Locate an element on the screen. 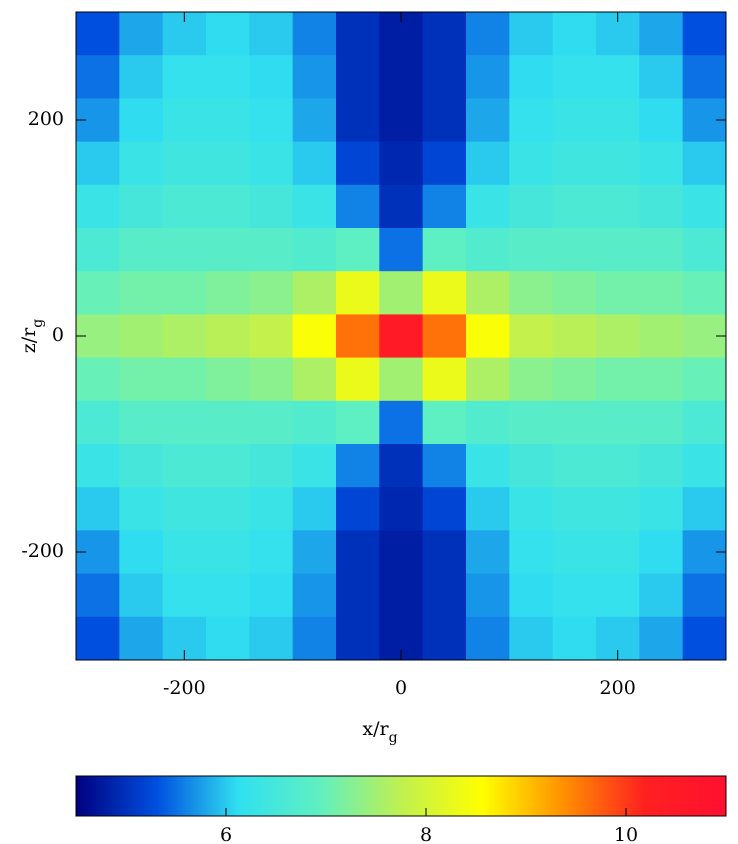 The image size is (738, 844). x-axis-label: x/rg is located at coordinates (379, 732).